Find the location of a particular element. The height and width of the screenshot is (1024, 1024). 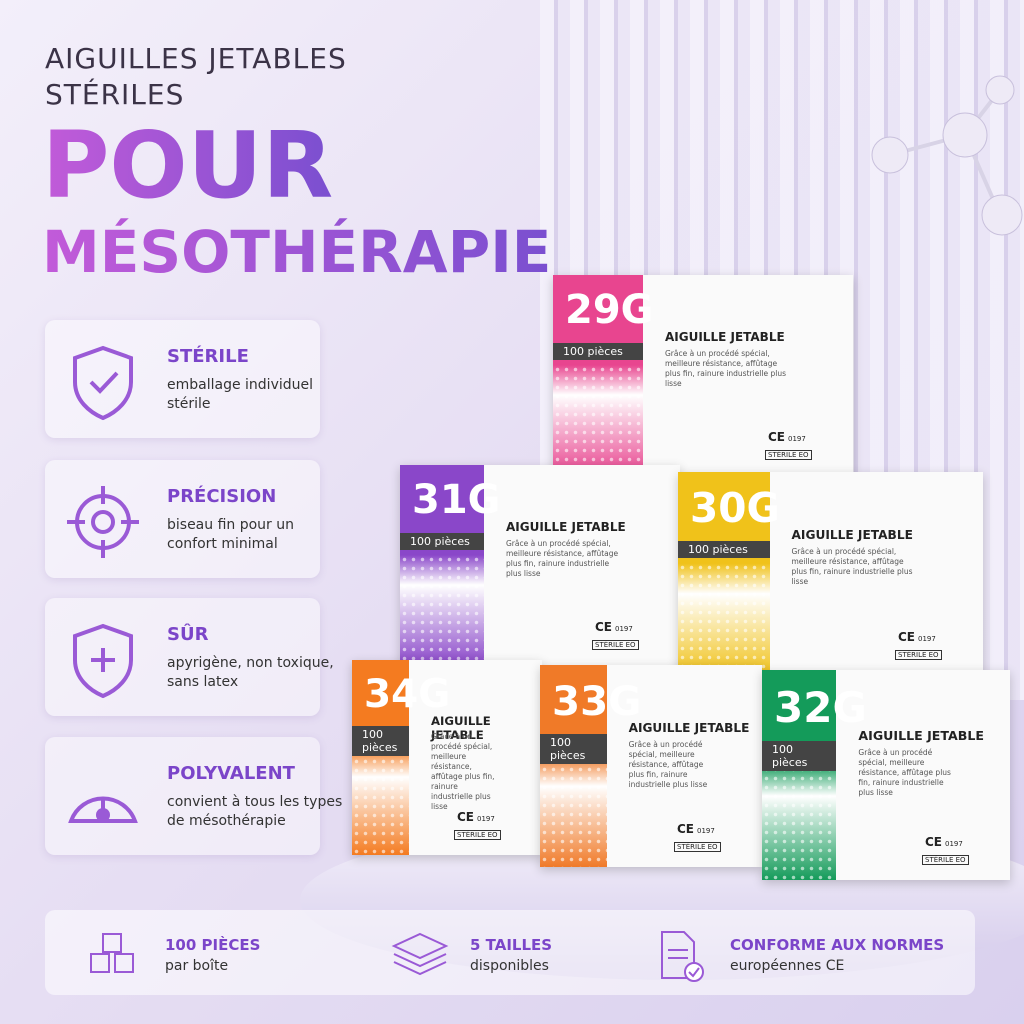

gauge: 30G is located at coordinates (735, 508).